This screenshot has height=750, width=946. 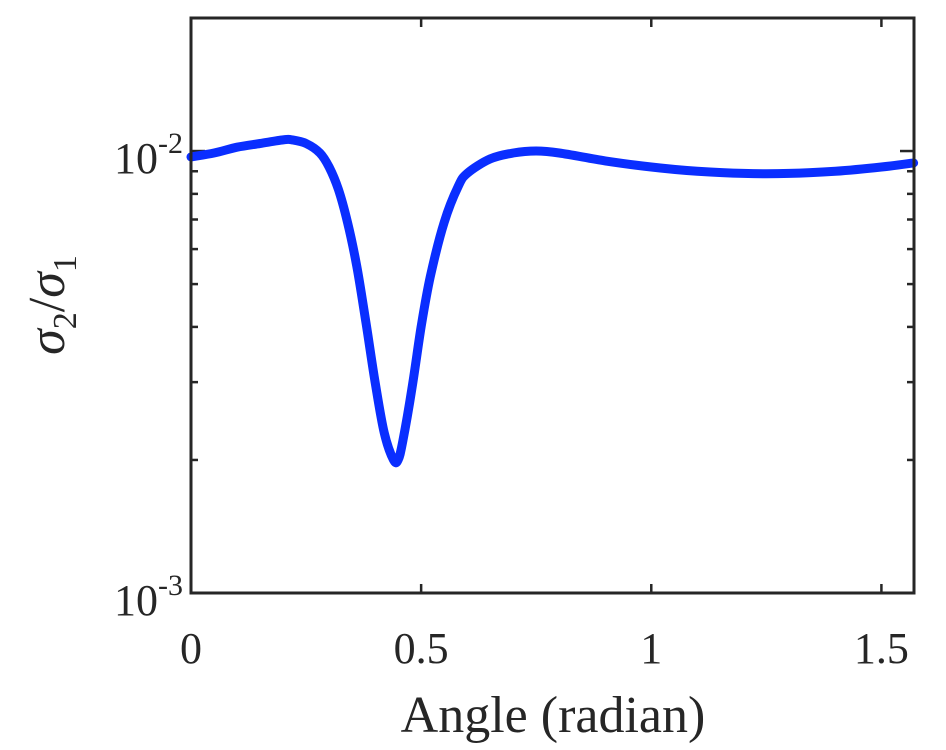 What do you see at coordinates (148, 376) in the screenshot?
I see `y-tick-labels: 10⁻³ 10⁻²` at bounding box center [148, 376].